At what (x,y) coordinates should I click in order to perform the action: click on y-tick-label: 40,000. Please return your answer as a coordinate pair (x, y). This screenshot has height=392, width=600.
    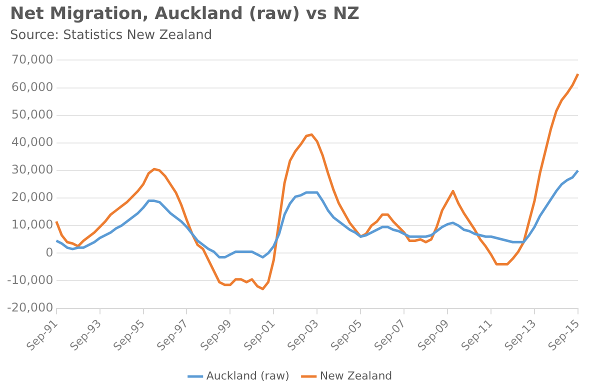
    Looking at the image, I should click on (32, 142).